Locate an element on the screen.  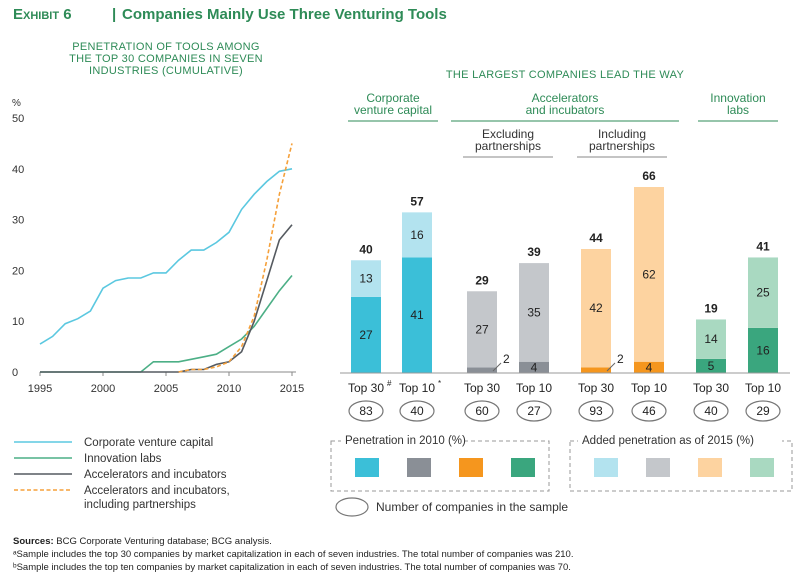
bar-2010-label: 2 is located at coordinates (620, 359).